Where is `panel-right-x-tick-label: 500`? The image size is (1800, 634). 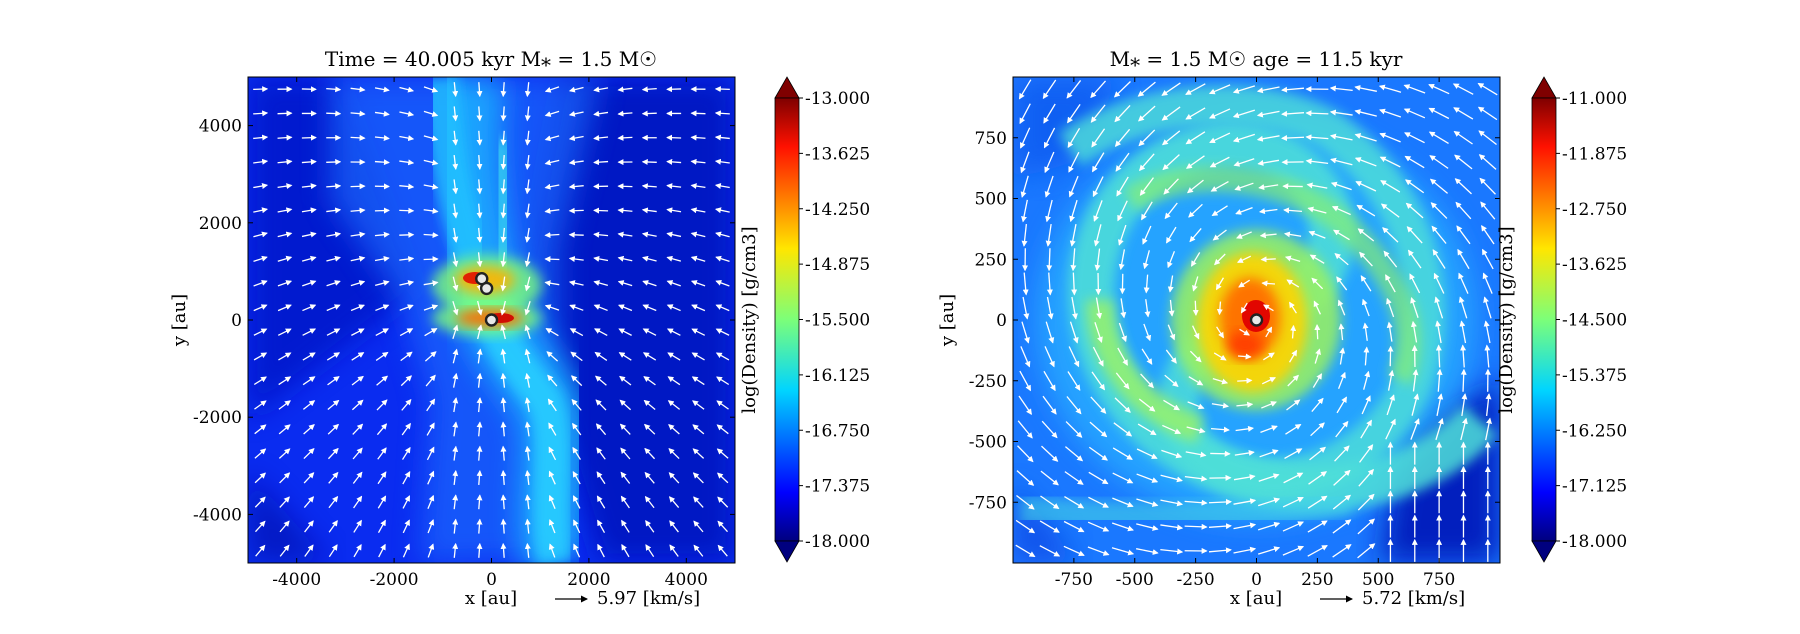 panel-right-x-tick-label: 500 is located at coordinates (1378, 580).